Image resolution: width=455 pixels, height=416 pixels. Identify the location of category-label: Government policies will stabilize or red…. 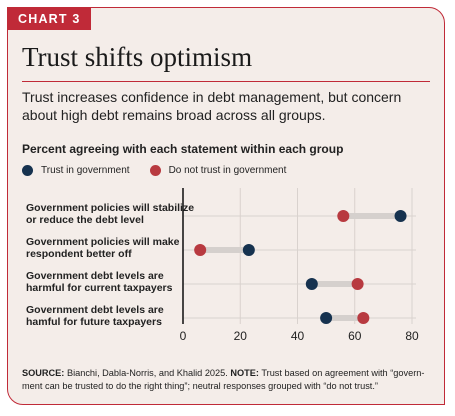
(110, 214).